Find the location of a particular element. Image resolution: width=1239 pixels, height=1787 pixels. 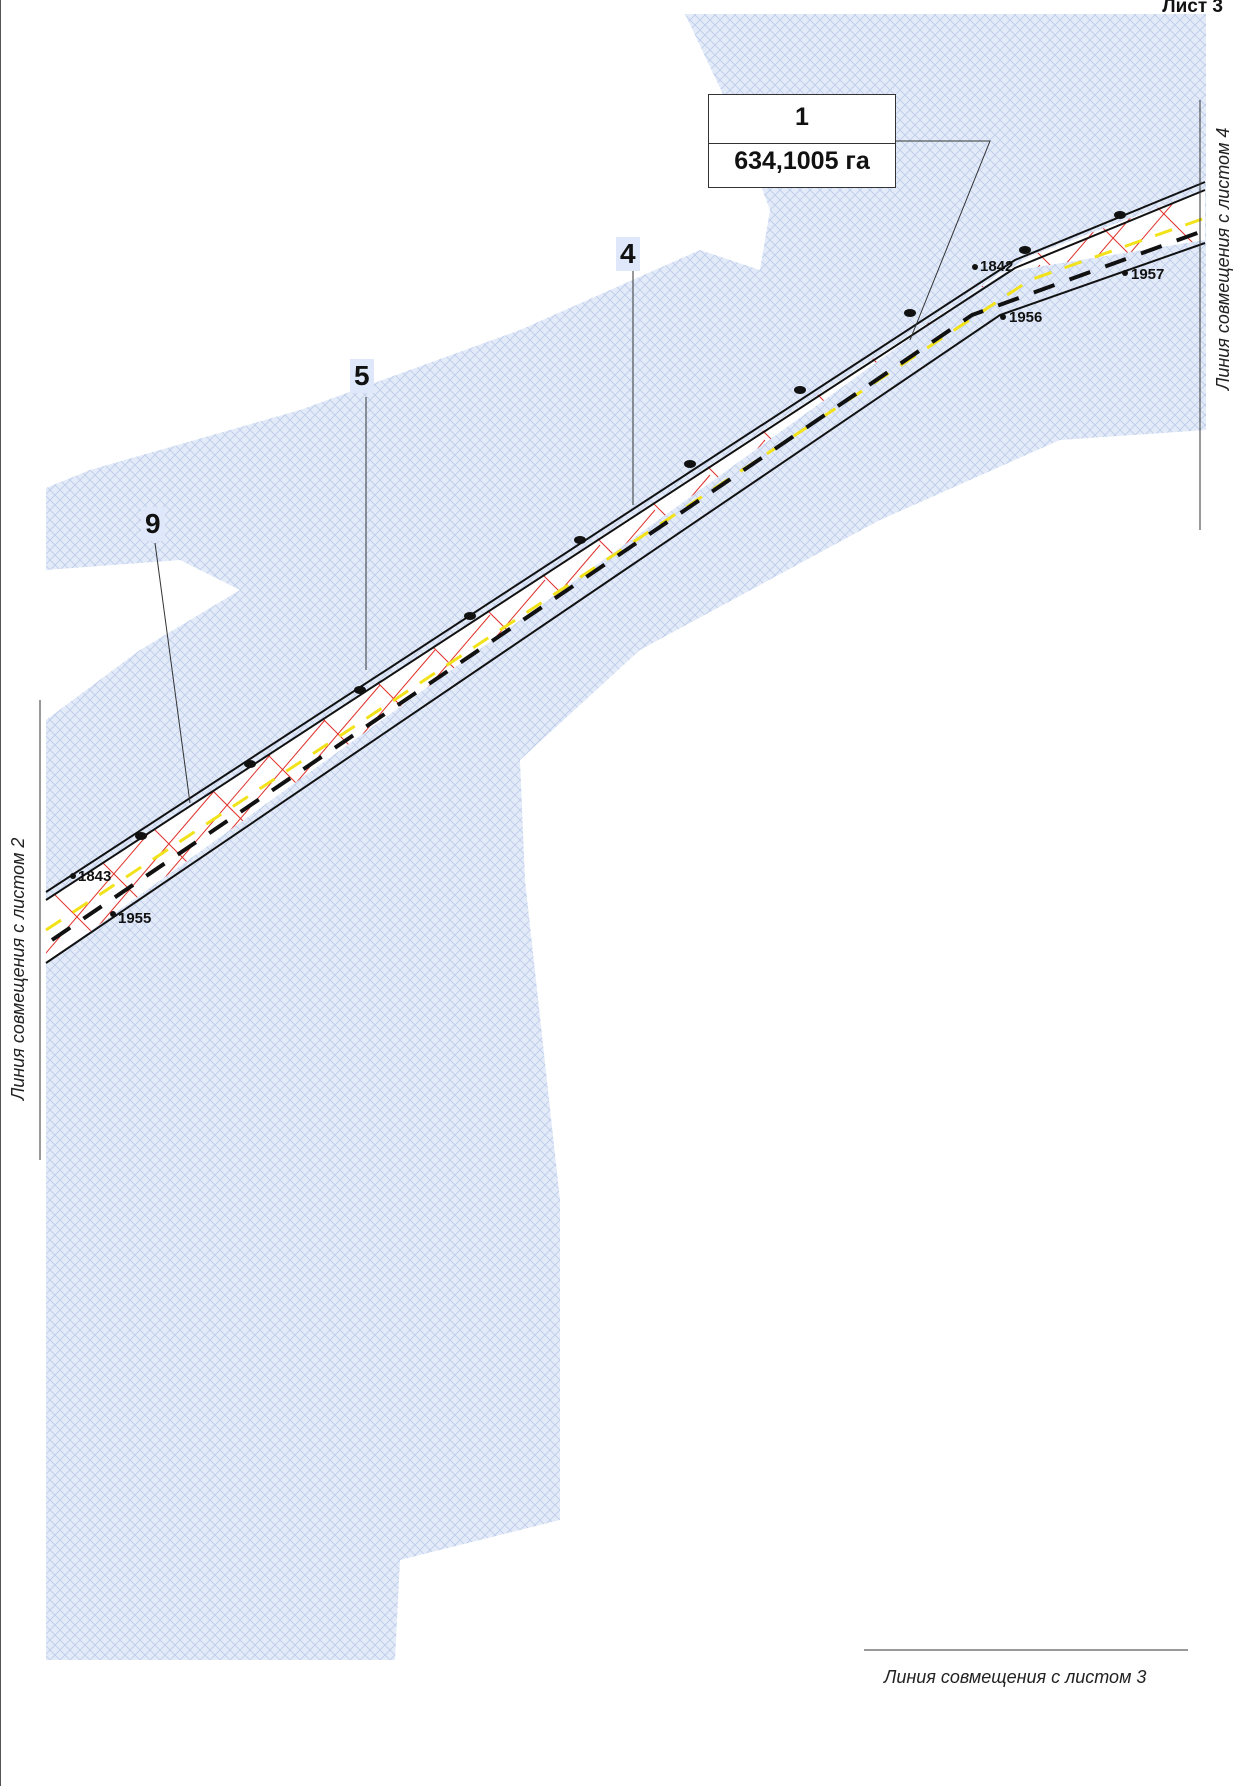

line-label-4: 4 is located at coordinates (628, 254).